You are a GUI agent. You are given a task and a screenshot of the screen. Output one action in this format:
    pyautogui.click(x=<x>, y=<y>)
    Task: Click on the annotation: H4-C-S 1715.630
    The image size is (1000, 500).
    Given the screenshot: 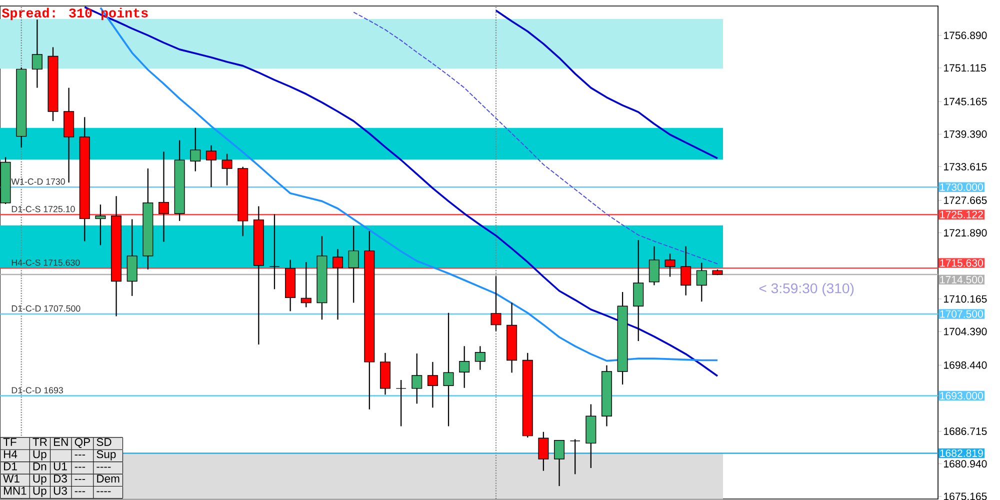 What is the action you would take?
    pyautogui.click(x=46, y=262)
    